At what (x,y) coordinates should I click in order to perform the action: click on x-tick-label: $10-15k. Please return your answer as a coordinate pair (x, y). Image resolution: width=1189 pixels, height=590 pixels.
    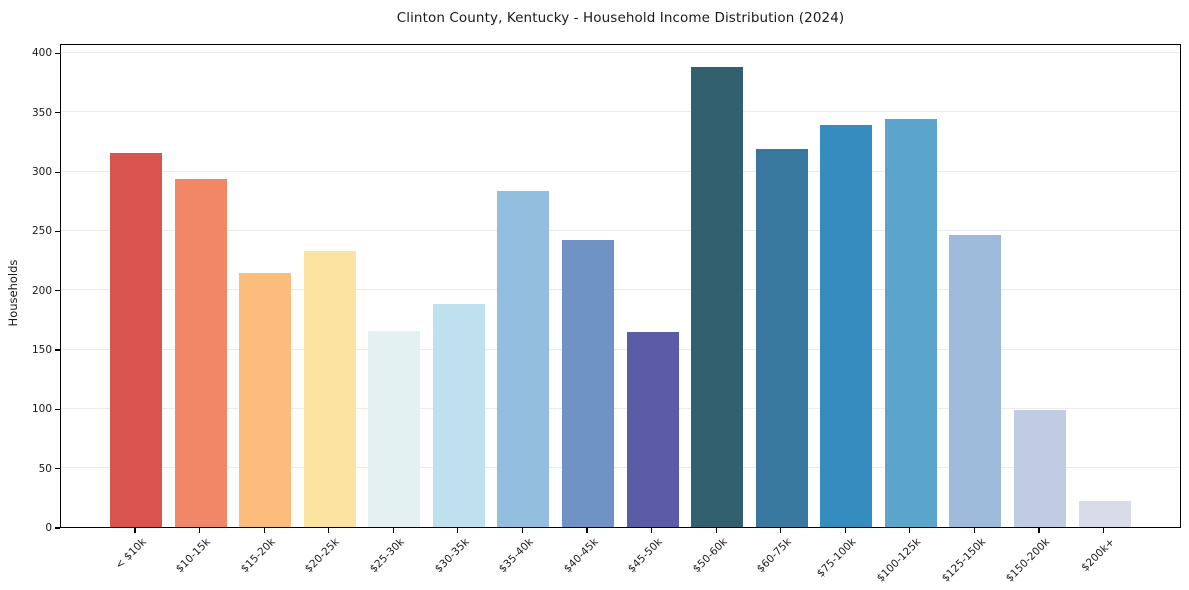
    Looking at the image, I should click on (193, 556).